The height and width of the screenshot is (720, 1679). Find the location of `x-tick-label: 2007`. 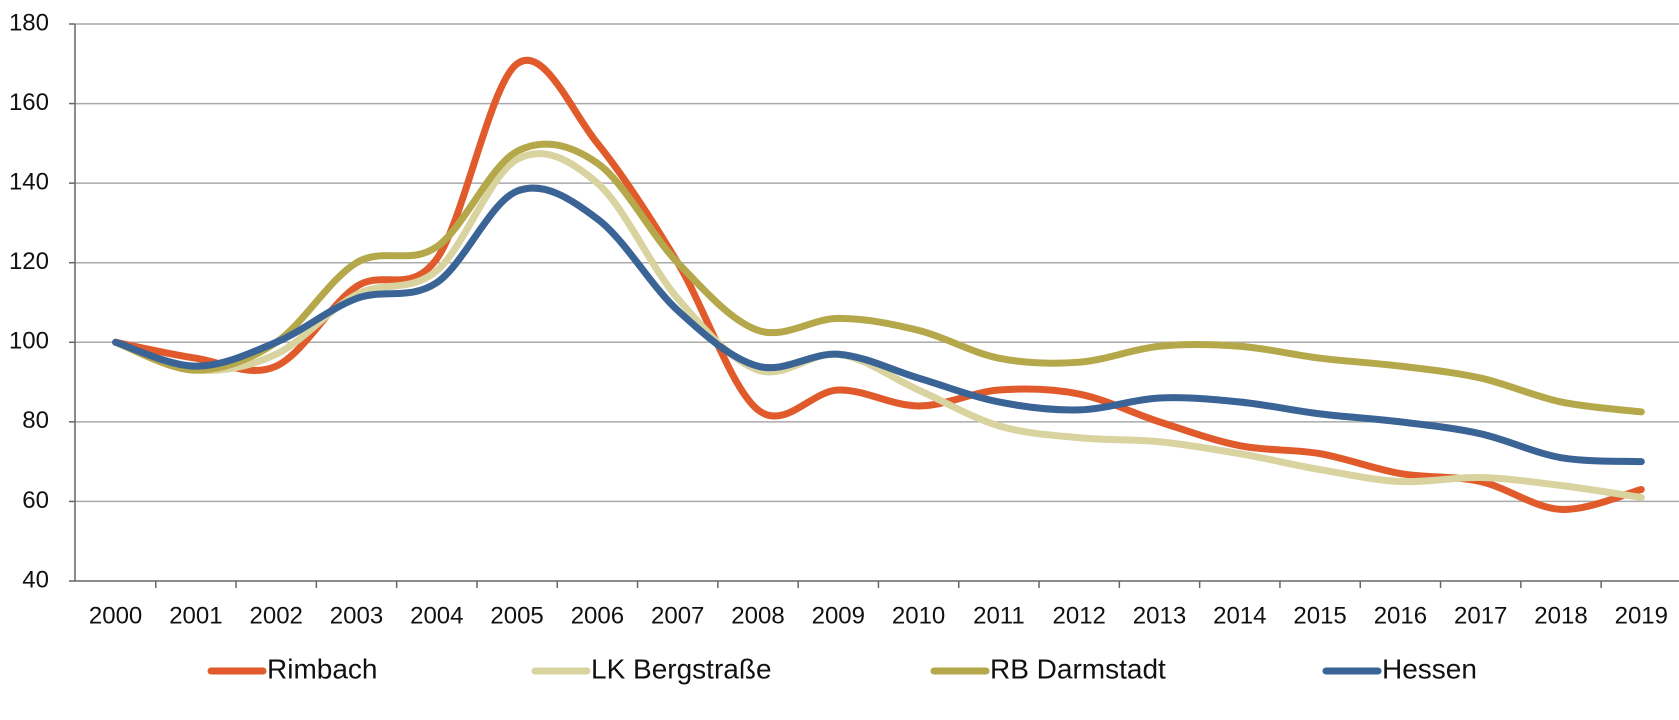

x-tick-label: 2007 is located at coordinates (677, 615).